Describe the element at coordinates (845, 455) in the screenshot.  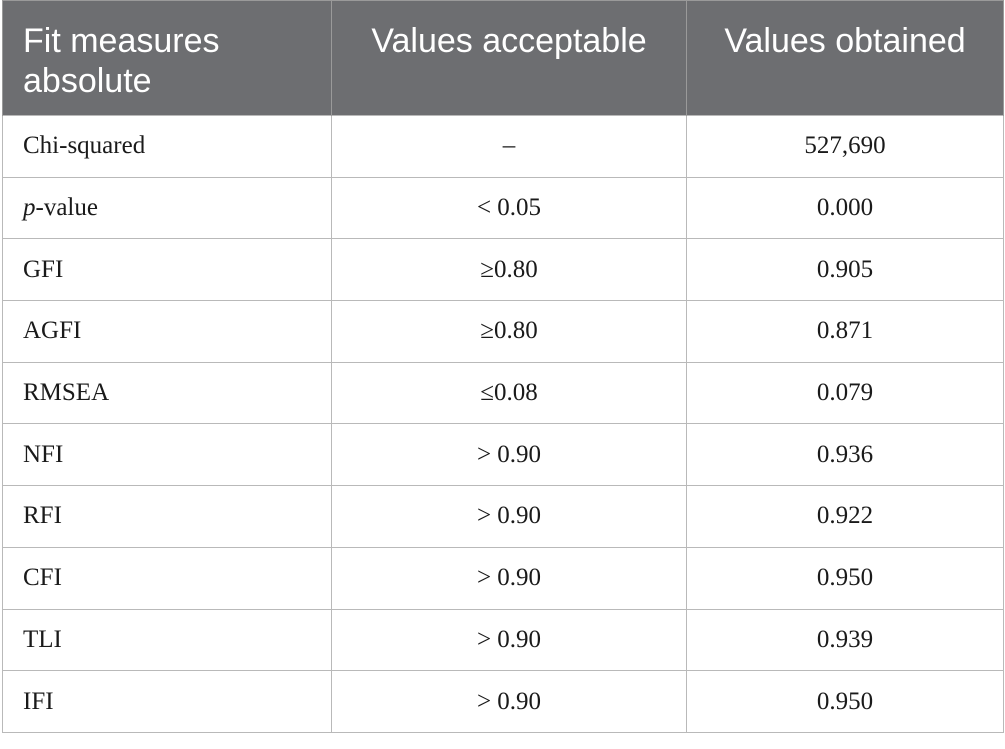
I see `cell-obtained: 0.936` at that location.